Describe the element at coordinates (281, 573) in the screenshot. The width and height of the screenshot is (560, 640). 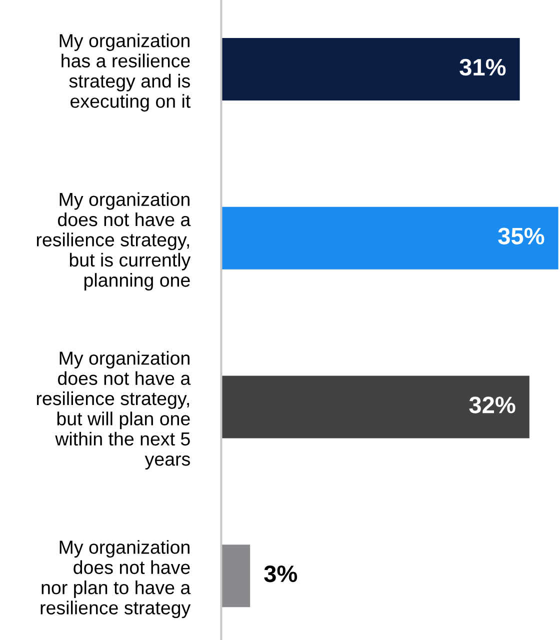
I see `data-label: 3%` at that location.